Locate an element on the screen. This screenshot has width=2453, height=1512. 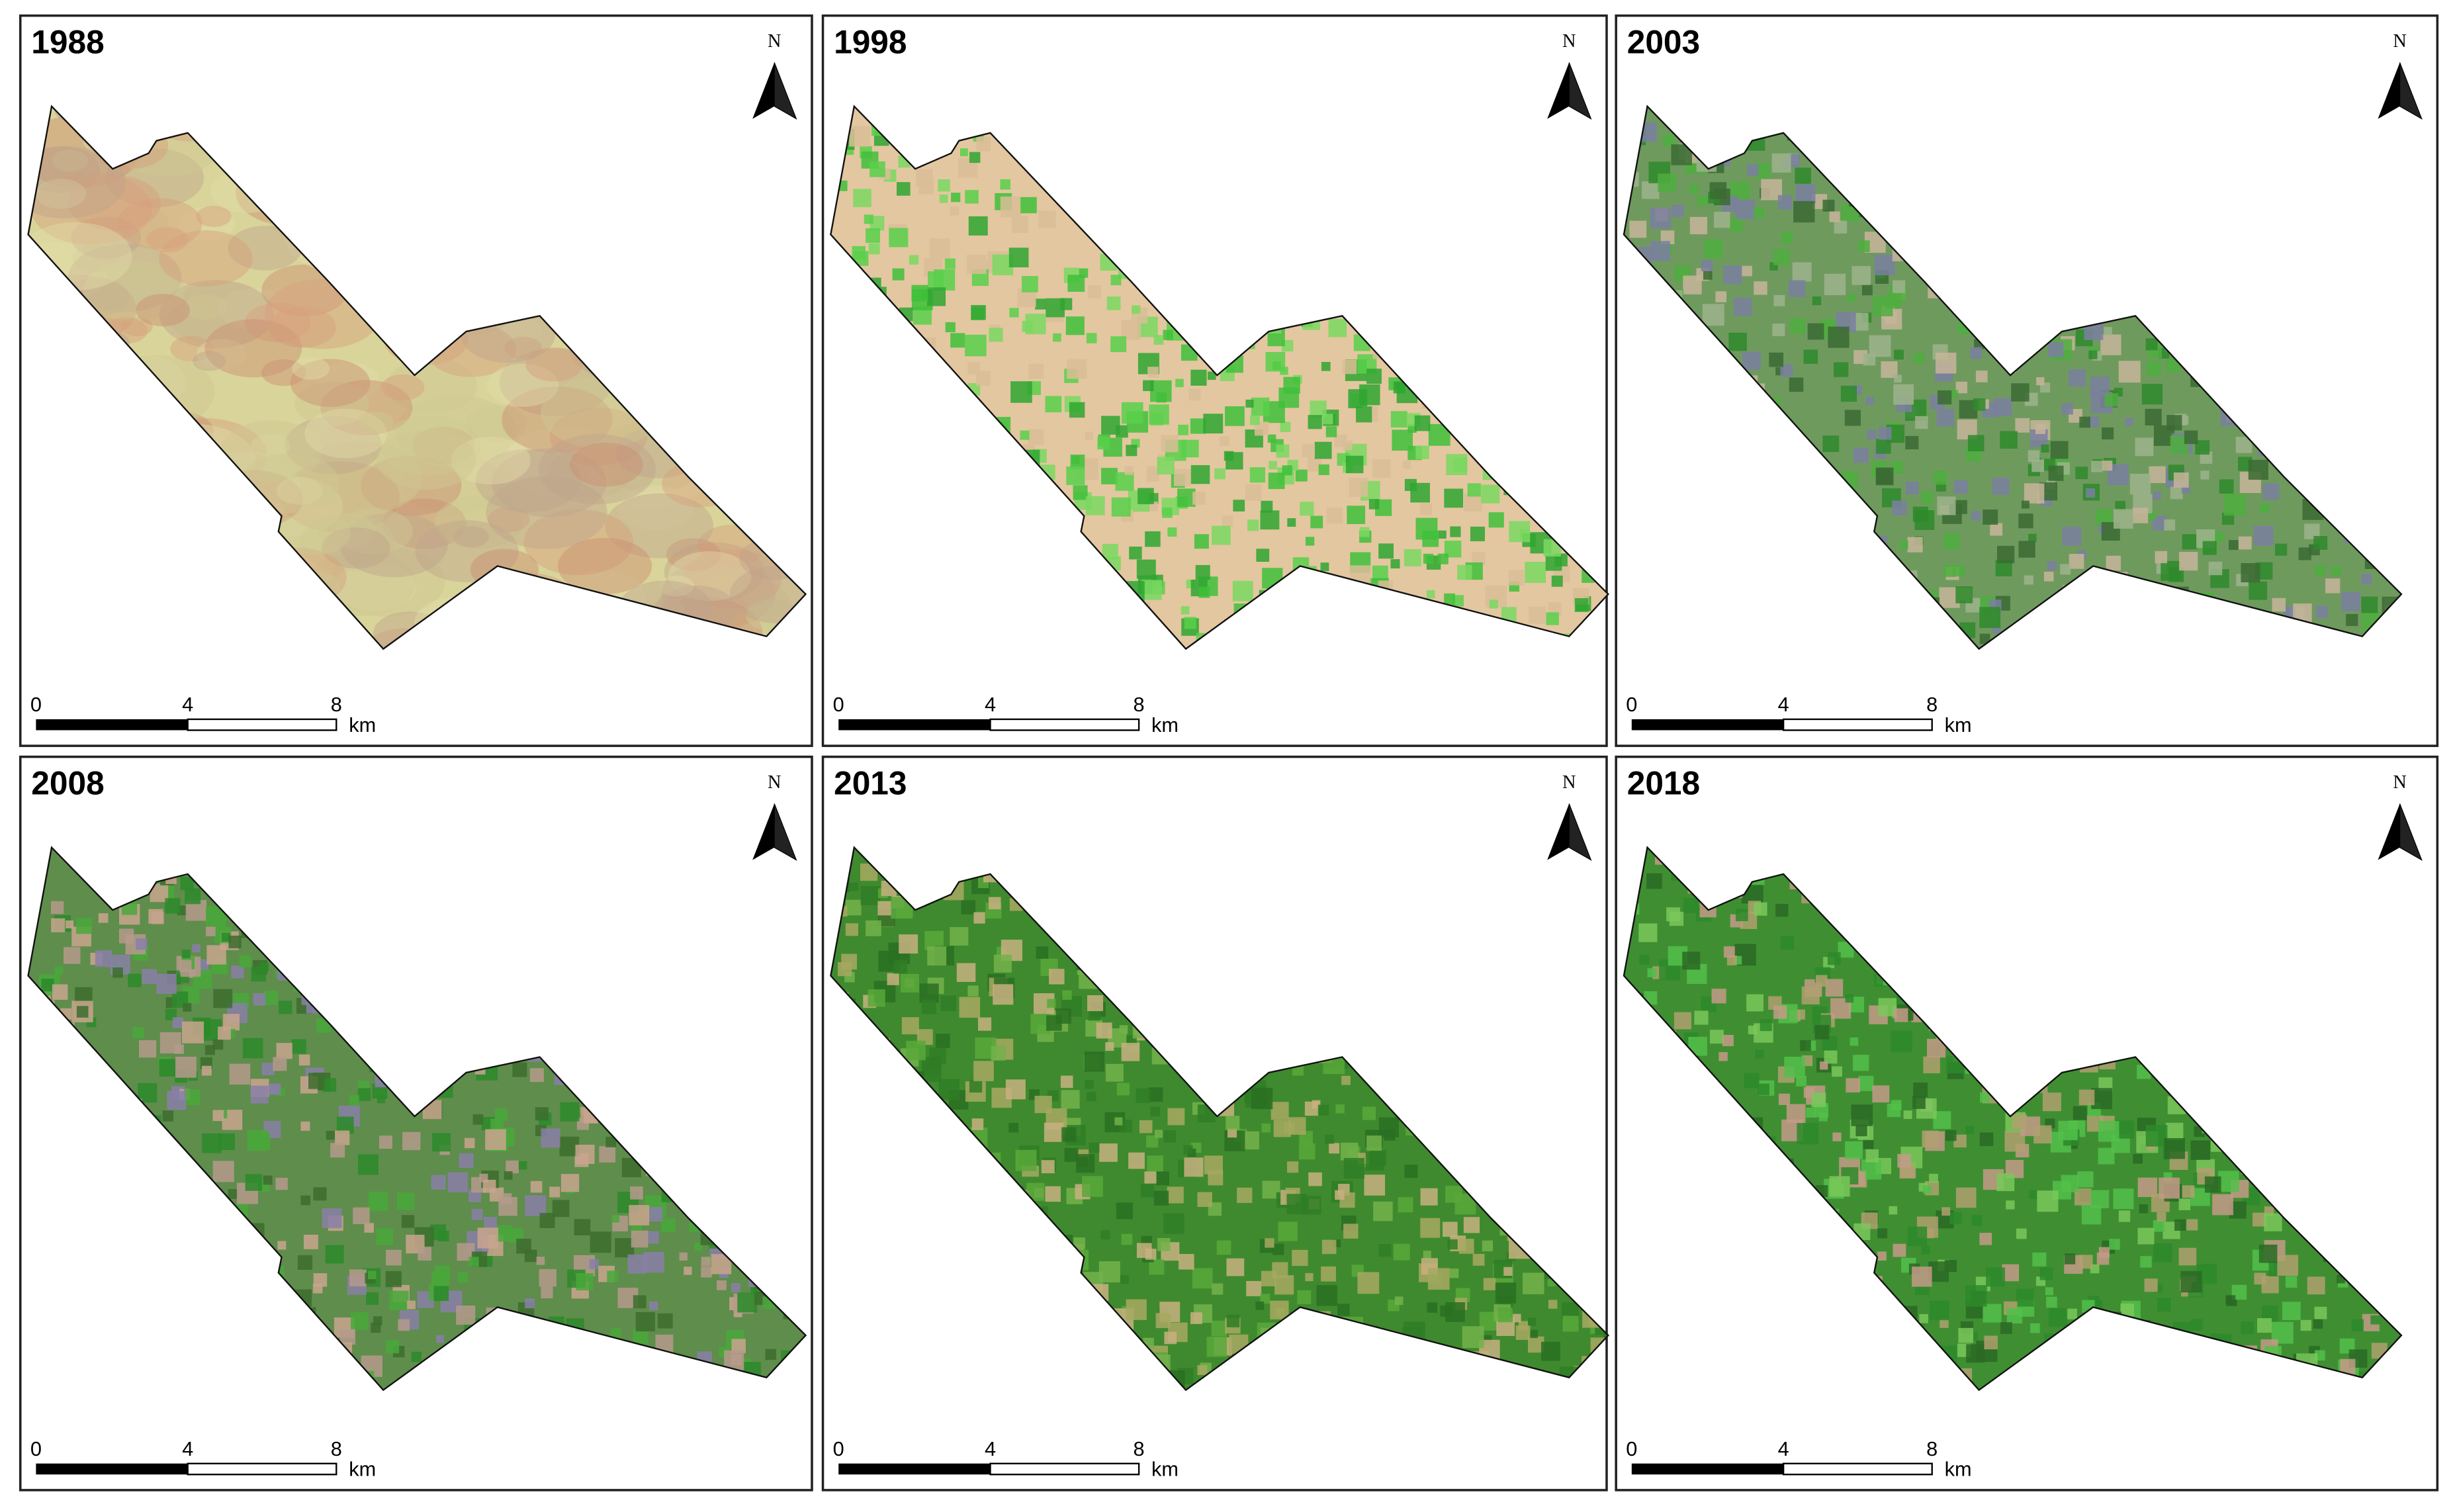
panel-year: 2003 is located at coordinates (1663, 41).